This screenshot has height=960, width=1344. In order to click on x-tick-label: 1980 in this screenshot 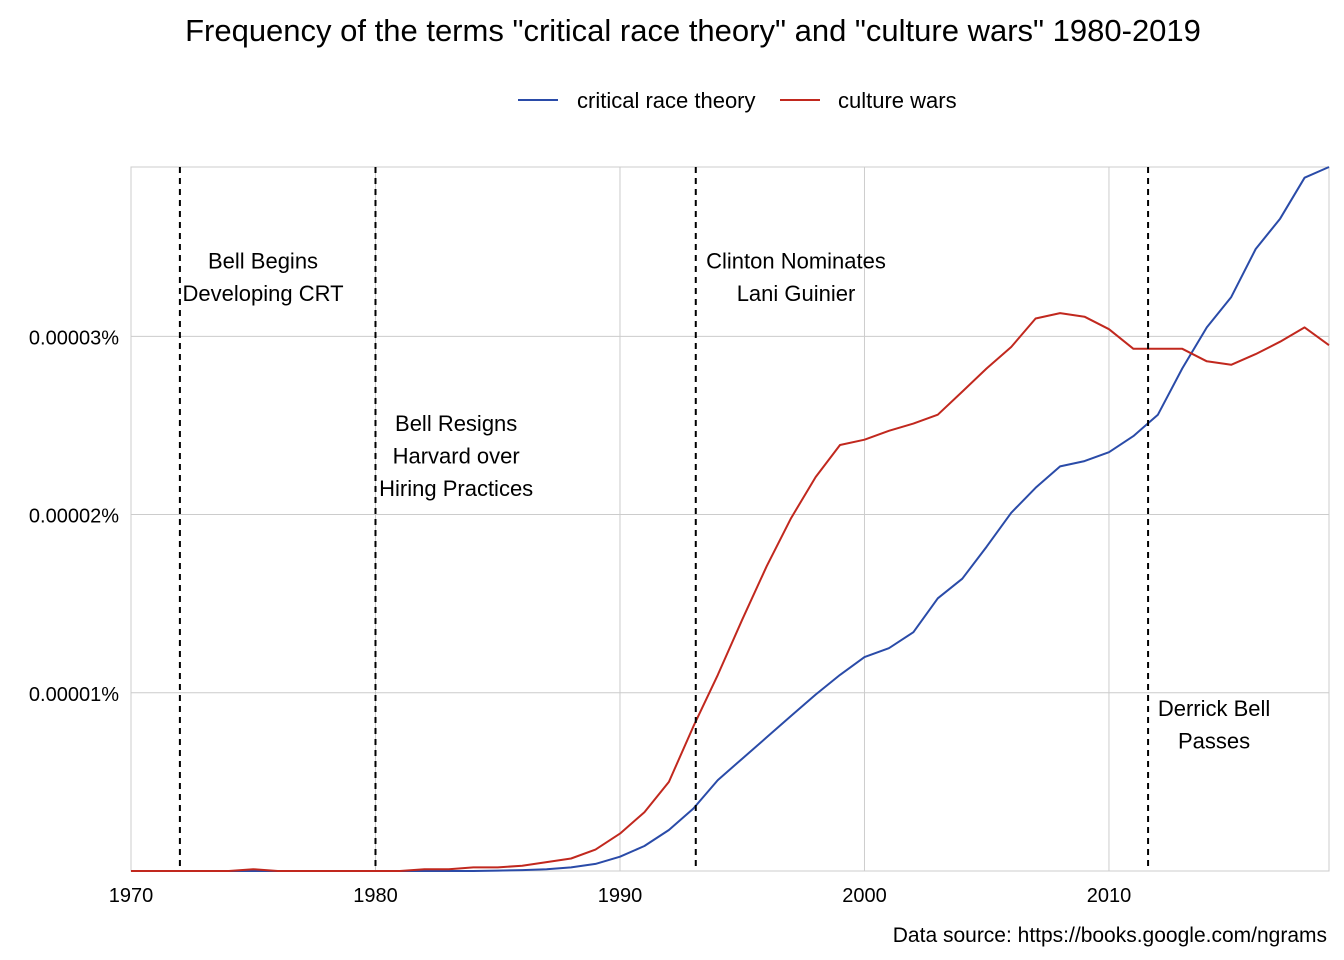, I will do `click(375, 896)`.